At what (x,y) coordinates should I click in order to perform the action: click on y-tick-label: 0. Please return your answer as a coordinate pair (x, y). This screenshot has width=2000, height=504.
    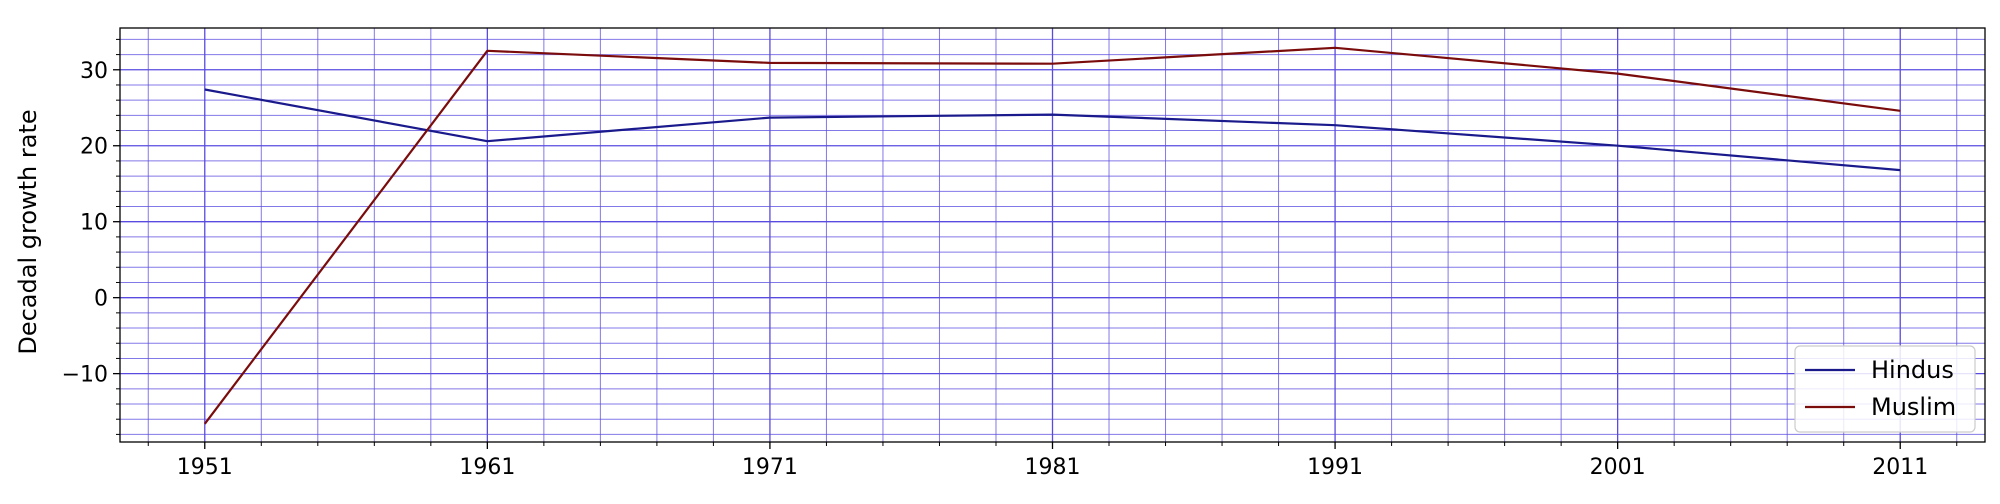
    Looking at the image, I should click on (101, 299).